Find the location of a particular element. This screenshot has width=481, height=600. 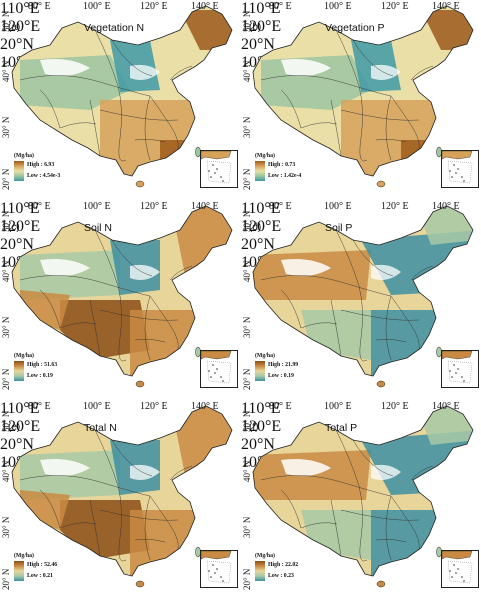

panel-title: Total P is located at coordinates (341, 428).